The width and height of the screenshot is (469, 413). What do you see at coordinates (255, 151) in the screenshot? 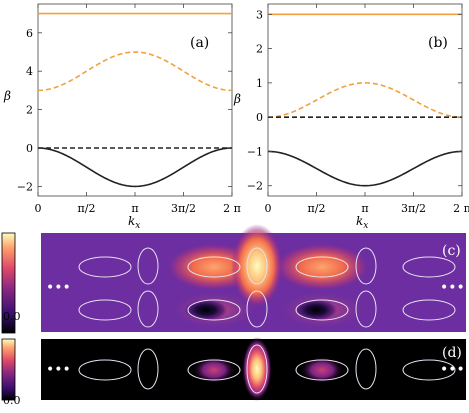
I see `y-tick-label: −1` at bounding box center [255, 151].